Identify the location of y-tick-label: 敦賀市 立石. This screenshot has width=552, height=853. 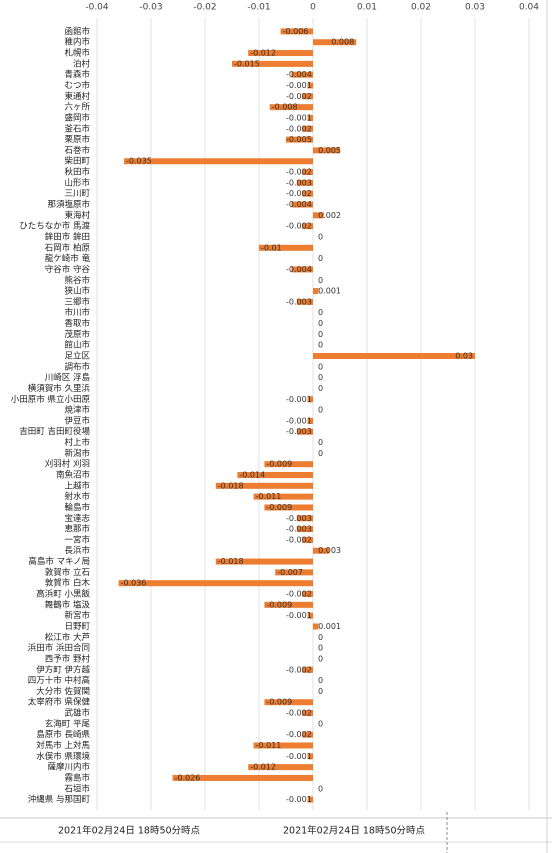
(67, 572).